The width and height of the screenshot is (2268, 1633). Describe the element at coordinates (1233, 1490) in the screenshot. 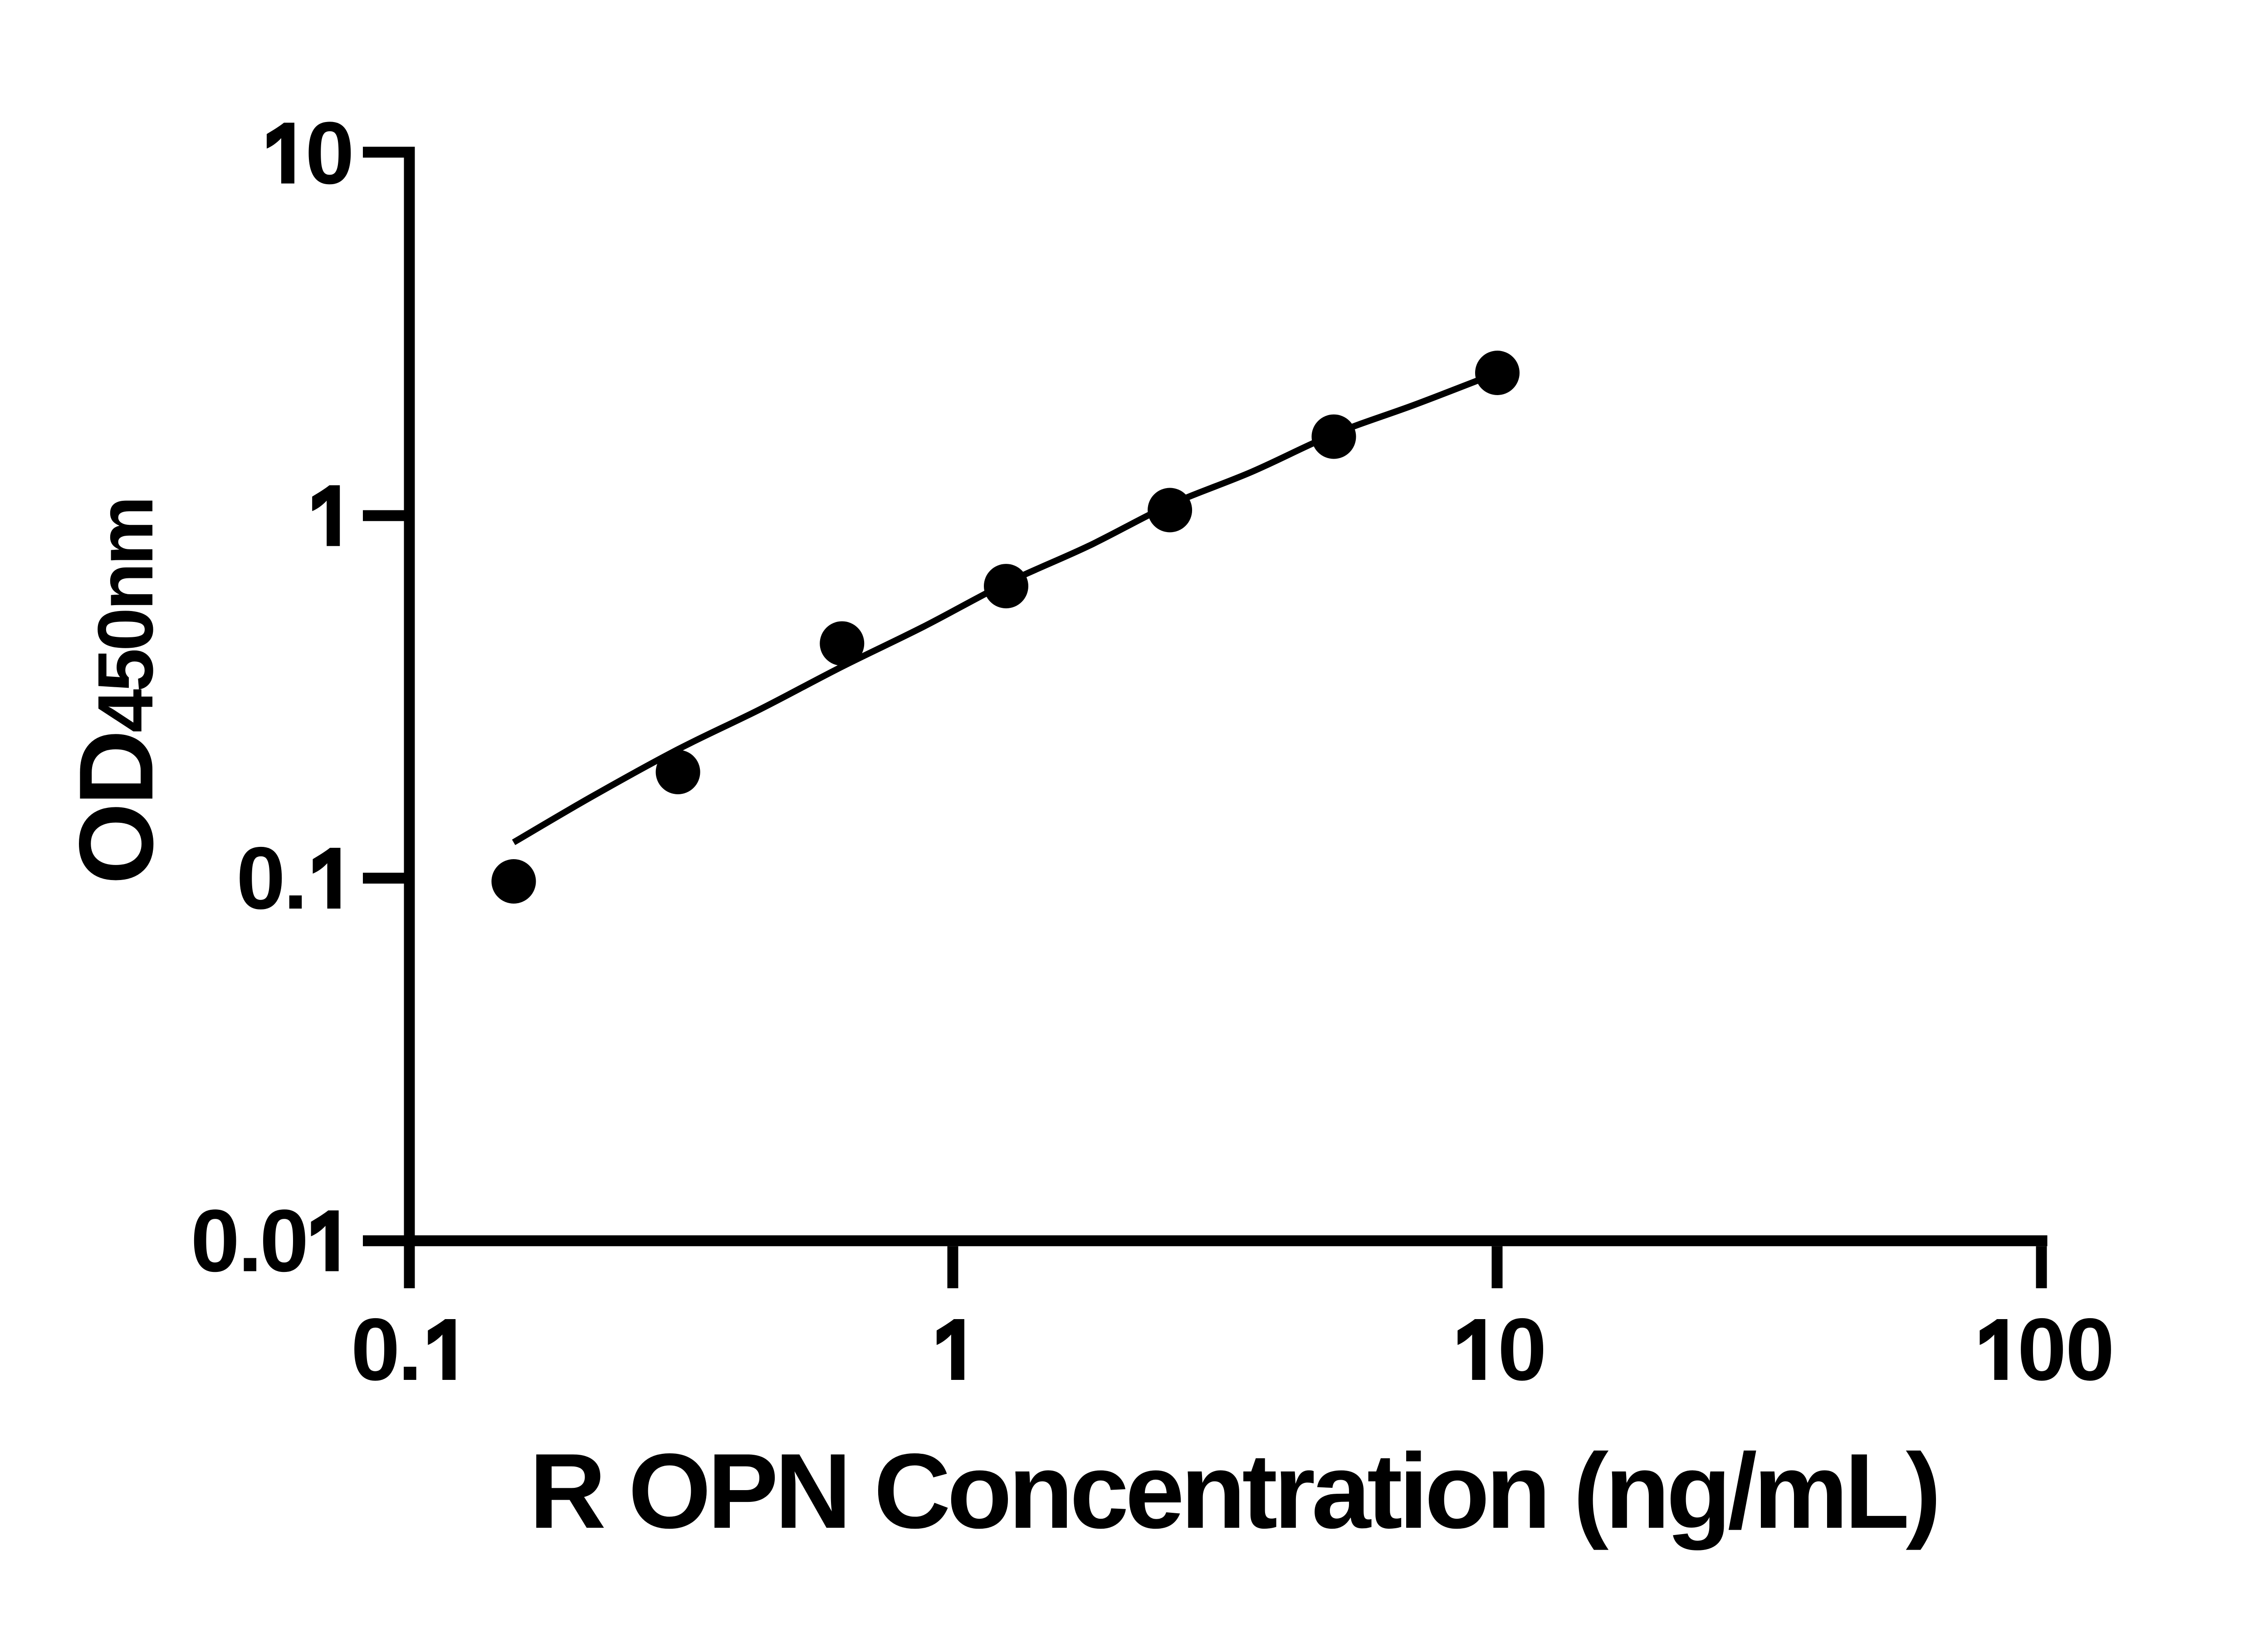

I see `svg-text: R OPN Concentration (ng/mL)` at that location.